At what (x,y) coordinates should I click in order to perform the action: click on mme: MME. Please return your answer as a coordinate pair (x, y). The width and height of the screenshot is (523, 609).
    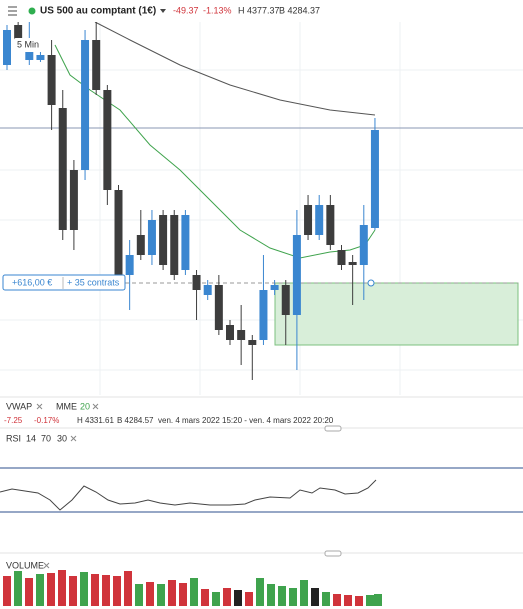
    Looking at the image, I should click on (66, 406).